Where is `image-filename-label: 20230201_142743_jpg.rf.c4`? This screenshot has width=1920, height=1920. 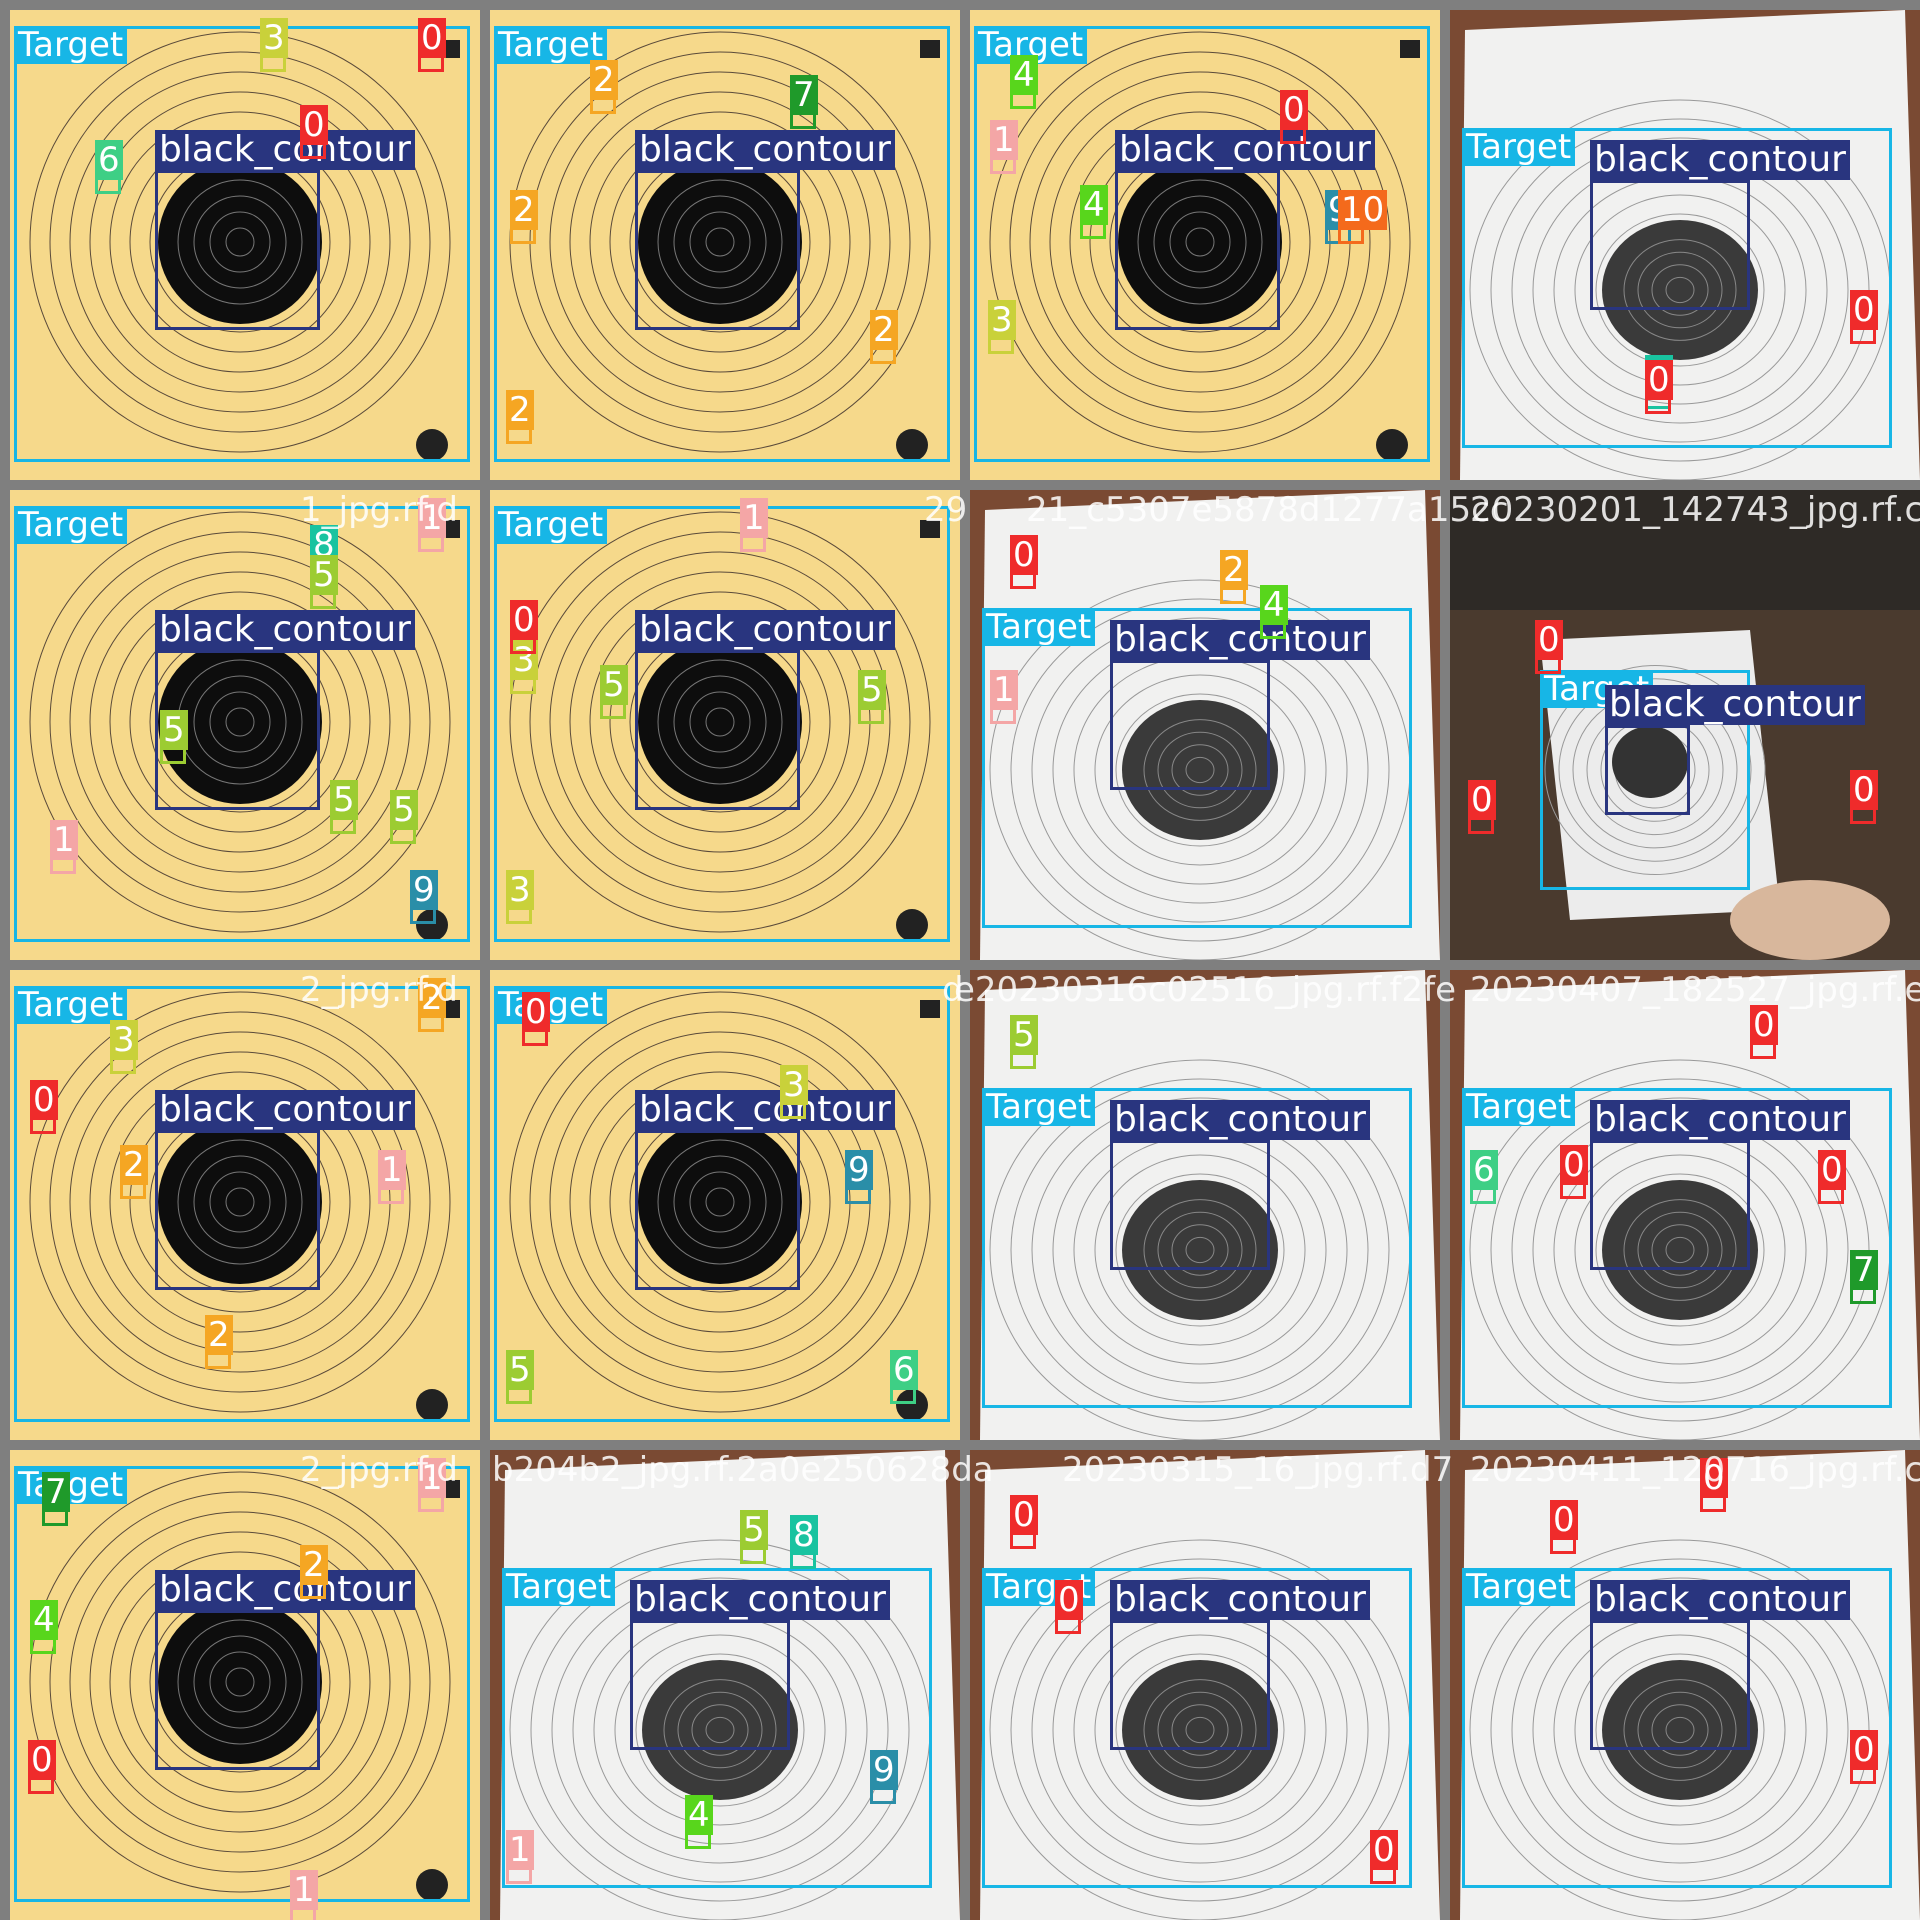 image-filename-label: 20230201_142743_jpg.rf.c4 is located at coordinates (1695, 510).